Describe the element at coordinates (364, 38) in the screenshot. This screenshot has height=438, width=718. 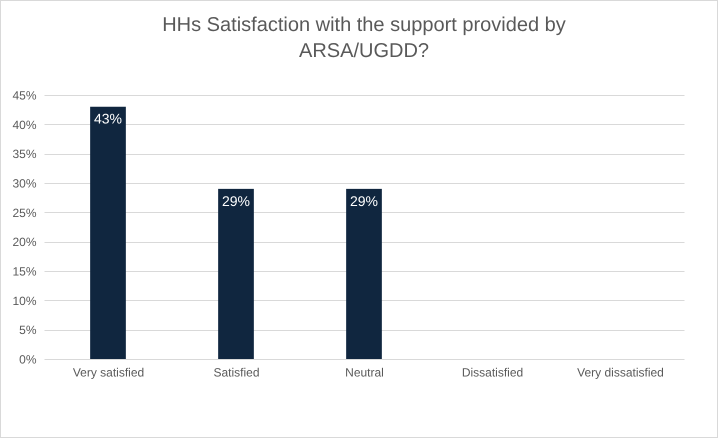
I see `chart-title: HHs Satisfaction with the support provided by ARSA/UGDD?` at that location.